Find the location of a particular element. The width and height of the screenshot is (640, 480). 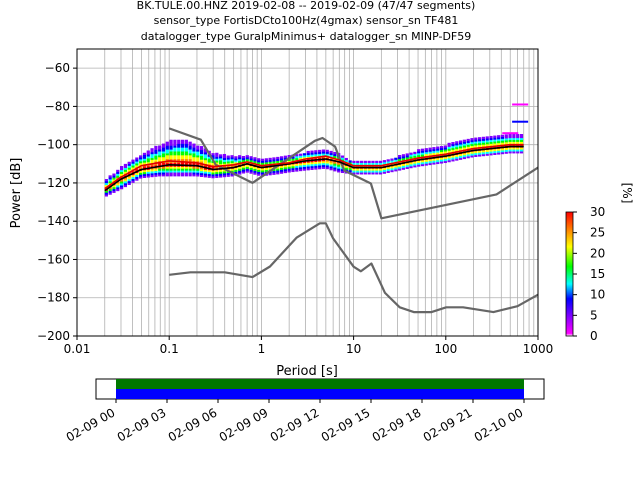

y-tick-label: −120 is located at coordinates (53, 183).